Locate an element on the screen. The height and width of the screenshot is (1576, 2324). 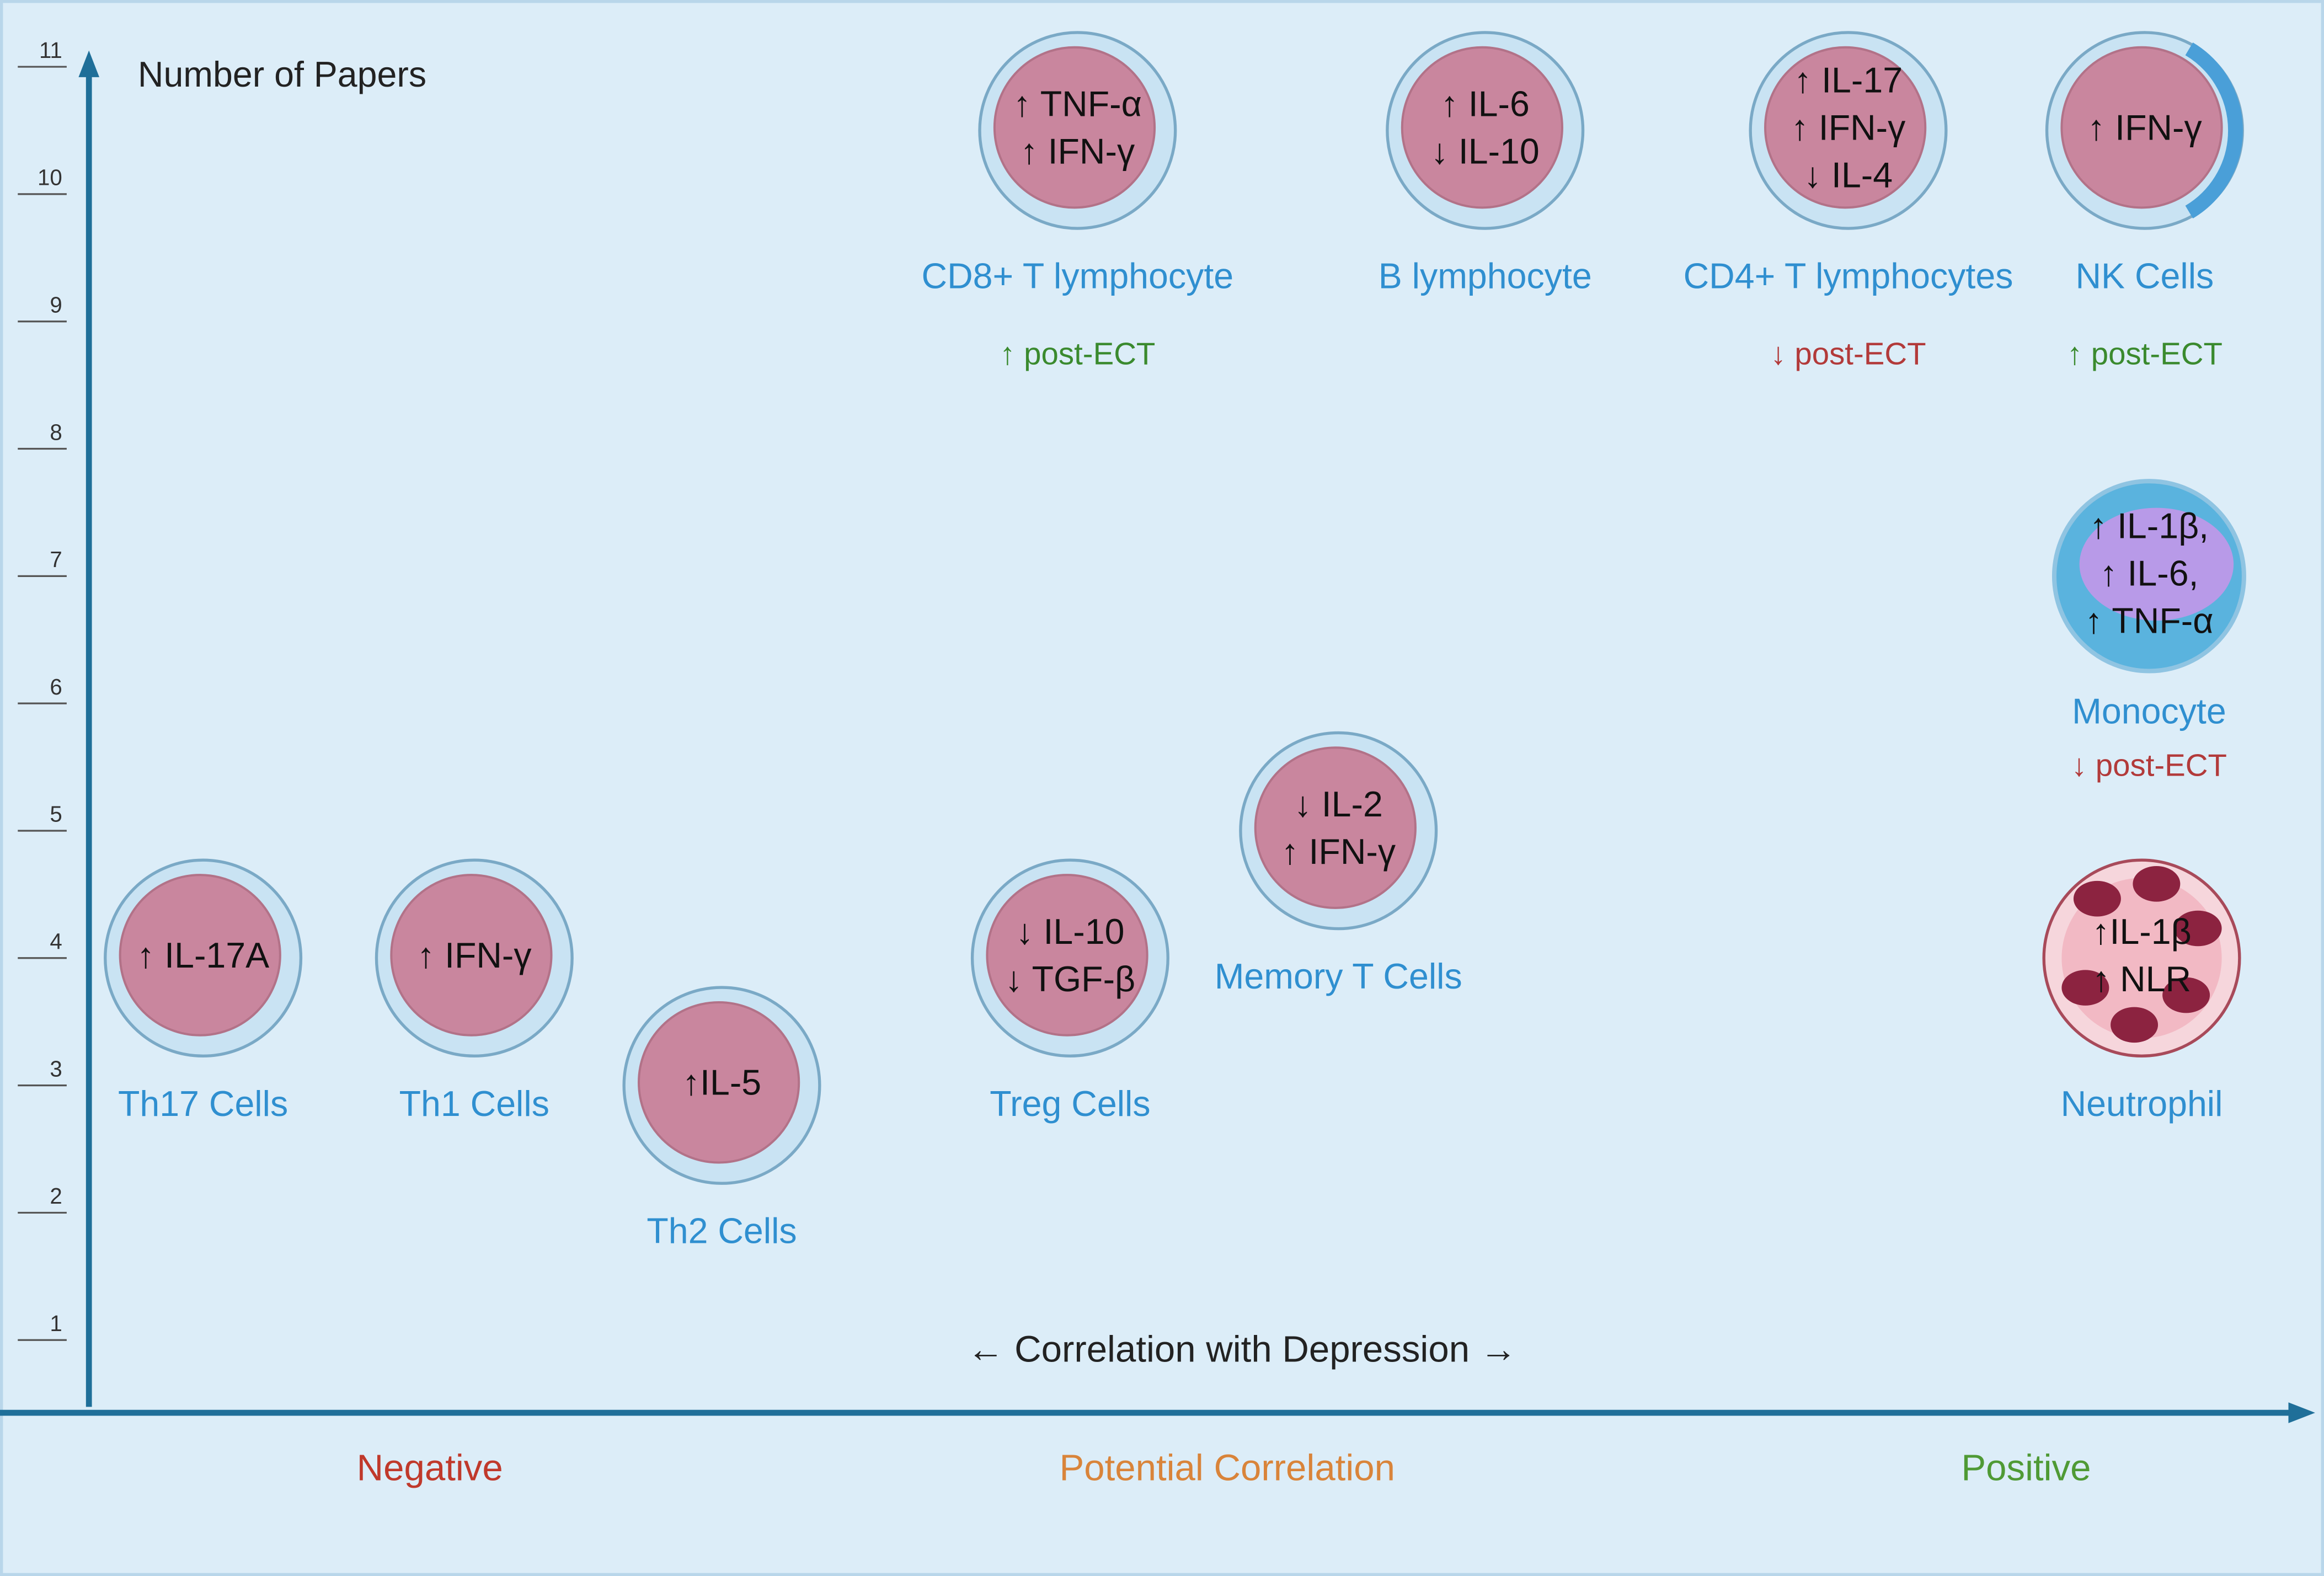
y-tick-label: 6 is located at coordinates (56, 686).